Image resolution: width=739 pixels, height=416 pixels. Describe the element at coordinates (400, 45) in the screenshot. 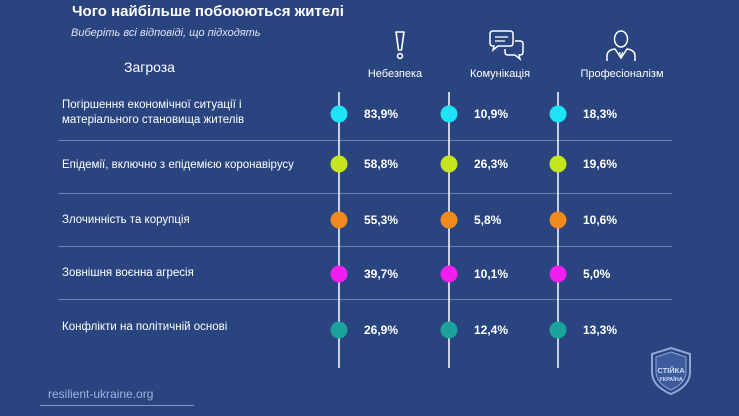

I see `exclamation-icon` at that location.